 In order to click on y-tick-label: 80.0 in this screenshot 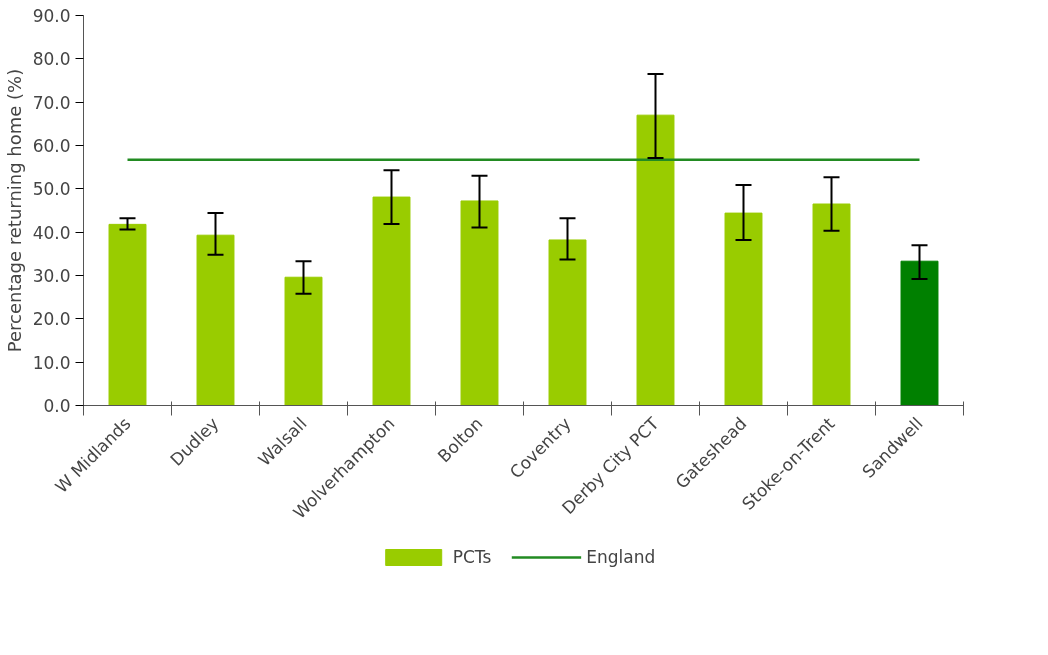, I will do `click(51, 59)`.